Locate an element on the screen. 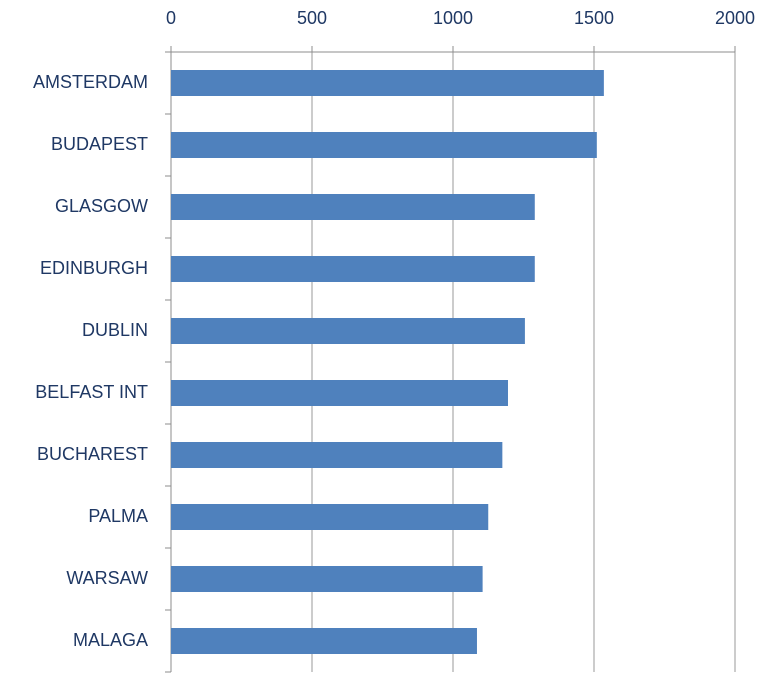 Image resolution: width=760 pixels, height=673 pixels. y-tick-label: AMSTERDAM is located at coordinates (90, 82).